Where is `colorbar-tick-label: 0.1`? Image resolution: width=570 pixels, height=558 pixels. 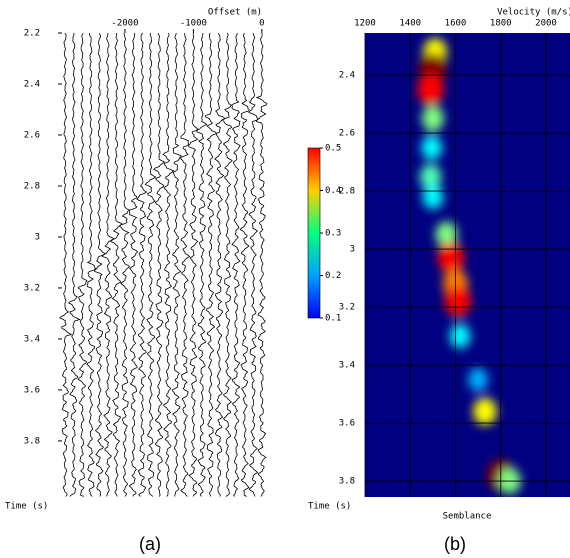 colorbar-tick-label: 0.1 is located at coordinates (333, 319).